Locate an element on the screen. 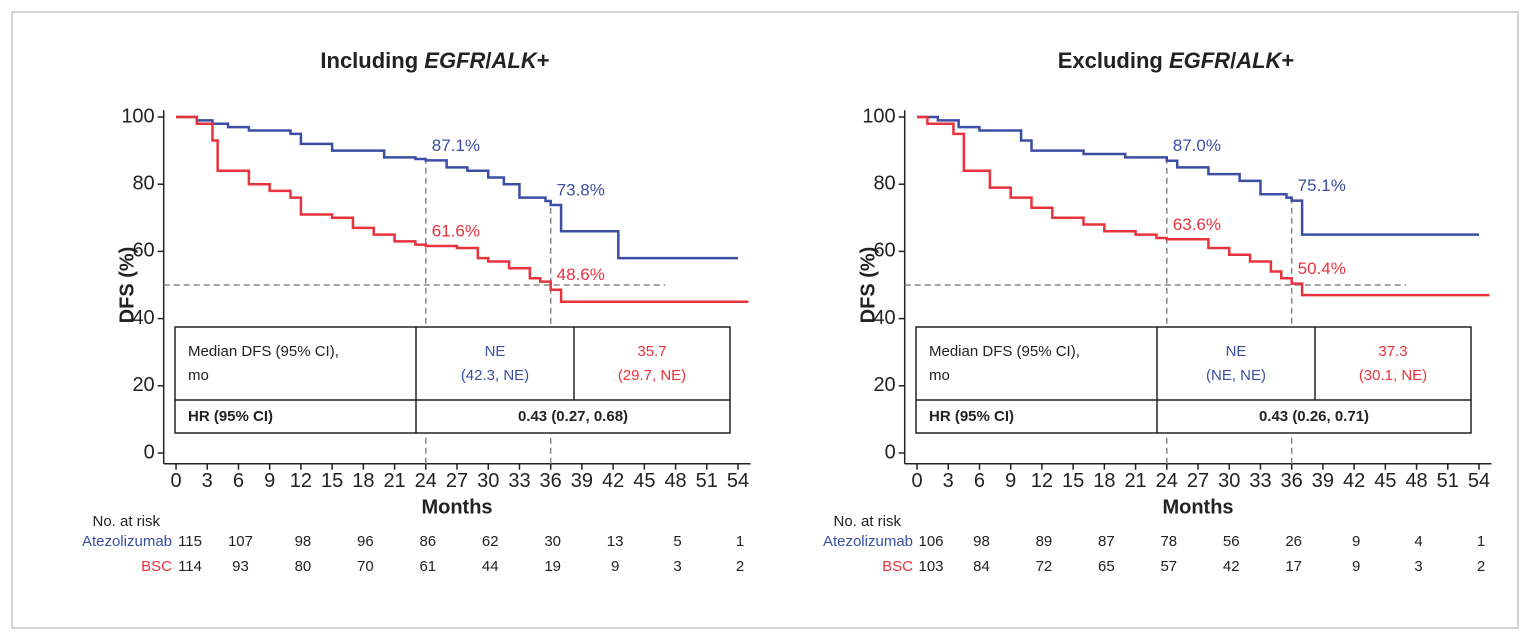 The height and width of the screenshot is (641, 1530). table-value: (30.1, NE) is located at coordinates (1393, 375).